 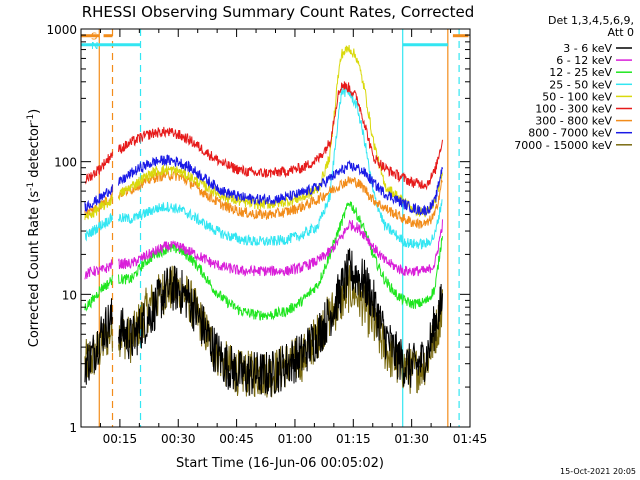 What do you see at coordinates (587, 48) in the screenshot?
I see `legend-label: 3 - 6 keV` at bounding box center [587, 48].